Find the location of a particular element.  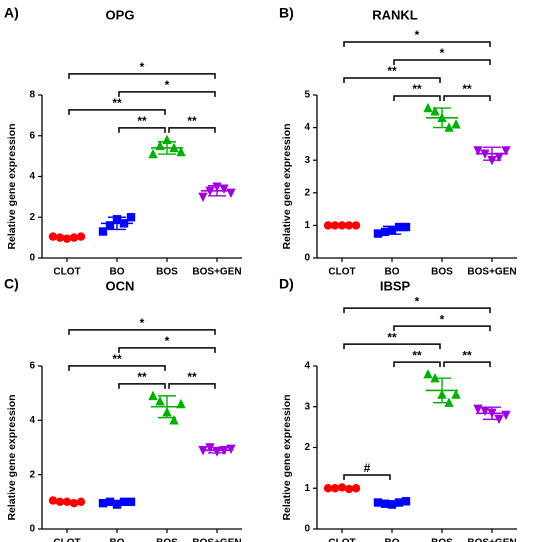

y-tick-label: 3 is located at coordinates (307, 406).